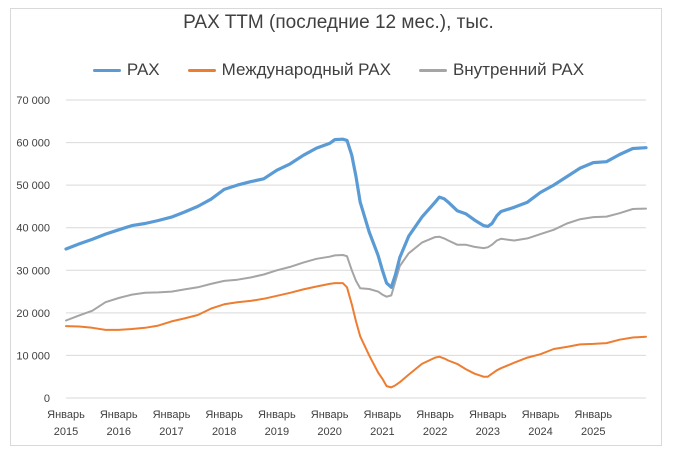 The height and width of the screenshot is (454, 677). I want to click on x-tick-label: Январь 2021, so click(383, 423).